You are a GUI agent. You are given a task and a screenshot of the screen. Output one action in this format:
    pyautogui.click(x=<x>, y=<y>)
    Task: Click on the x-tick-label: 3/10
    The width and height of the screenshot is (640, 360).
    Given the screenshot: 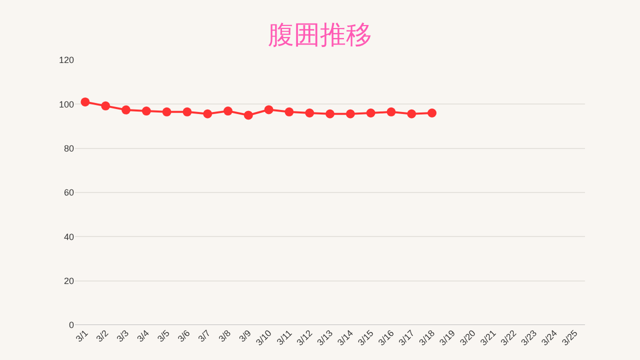 What is the action you would take?
    pyautogui.click(x=264, y=338)
    